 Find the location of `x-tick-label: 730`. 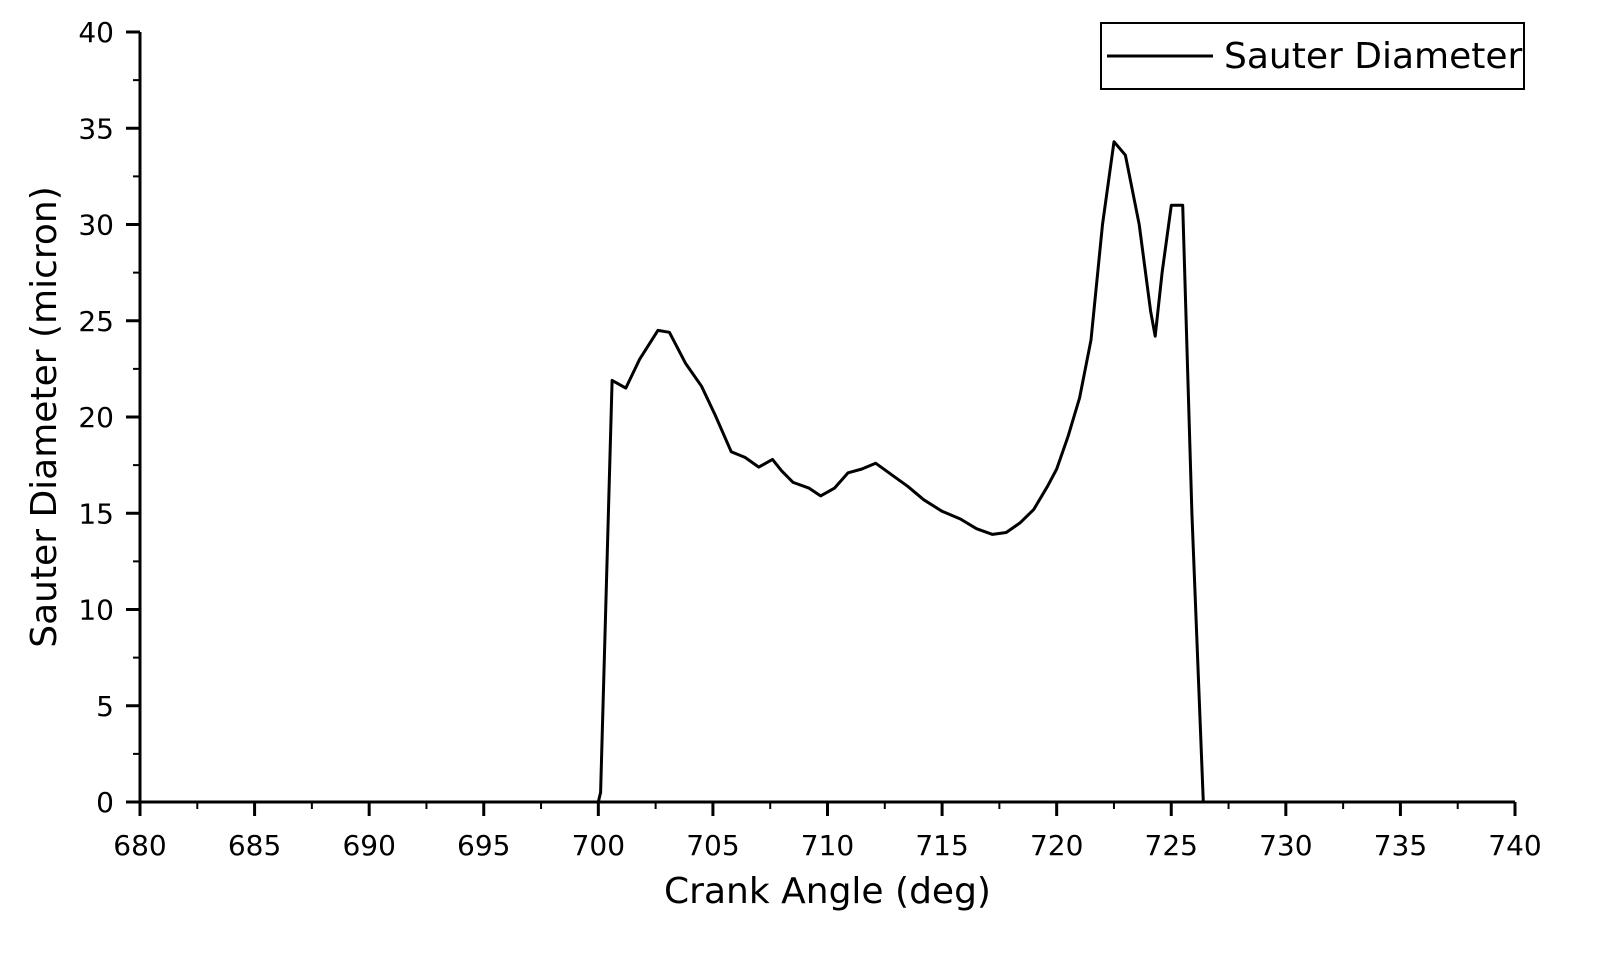

x-tick-label: 730 is located at coordinates (1285, 845).